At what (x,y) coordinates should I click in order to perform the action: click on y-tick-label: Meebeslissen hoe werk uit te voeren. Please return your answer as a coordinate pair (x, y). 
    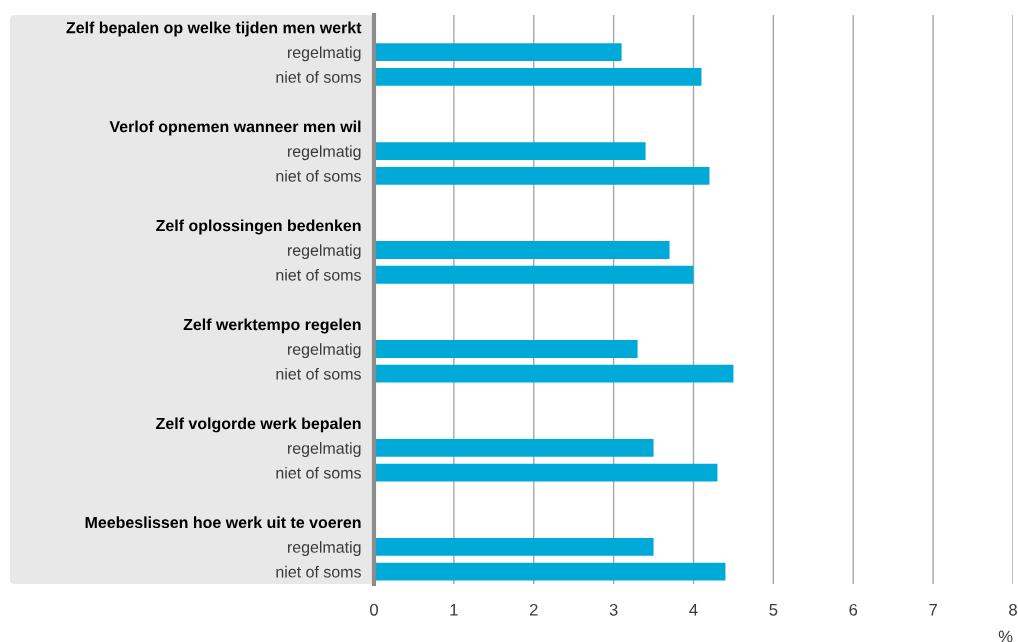
    Looking at the image, I should click on (223, 522).